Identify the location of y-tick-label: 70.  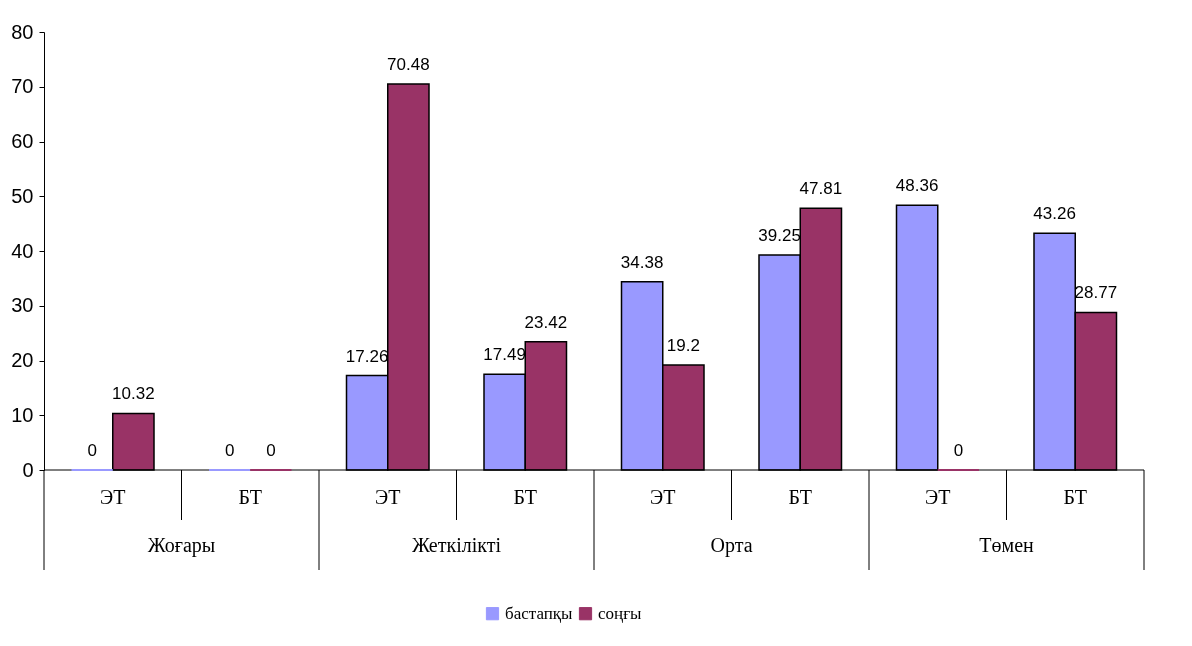
(22, 86).